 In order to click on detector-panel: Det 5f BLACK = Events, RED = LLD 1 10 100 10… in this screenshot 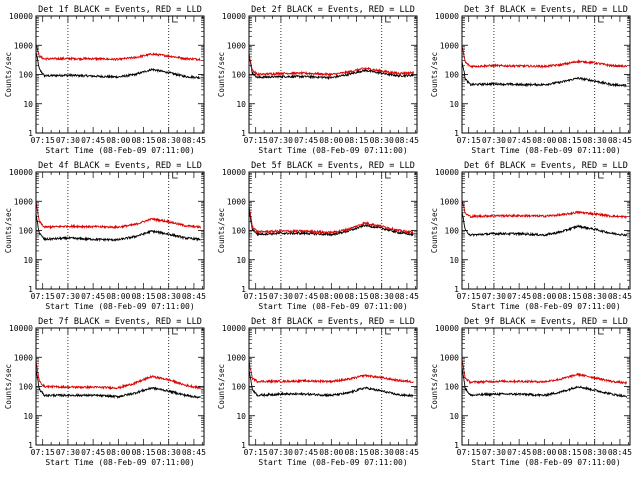, I will do `click(318, 236)`.